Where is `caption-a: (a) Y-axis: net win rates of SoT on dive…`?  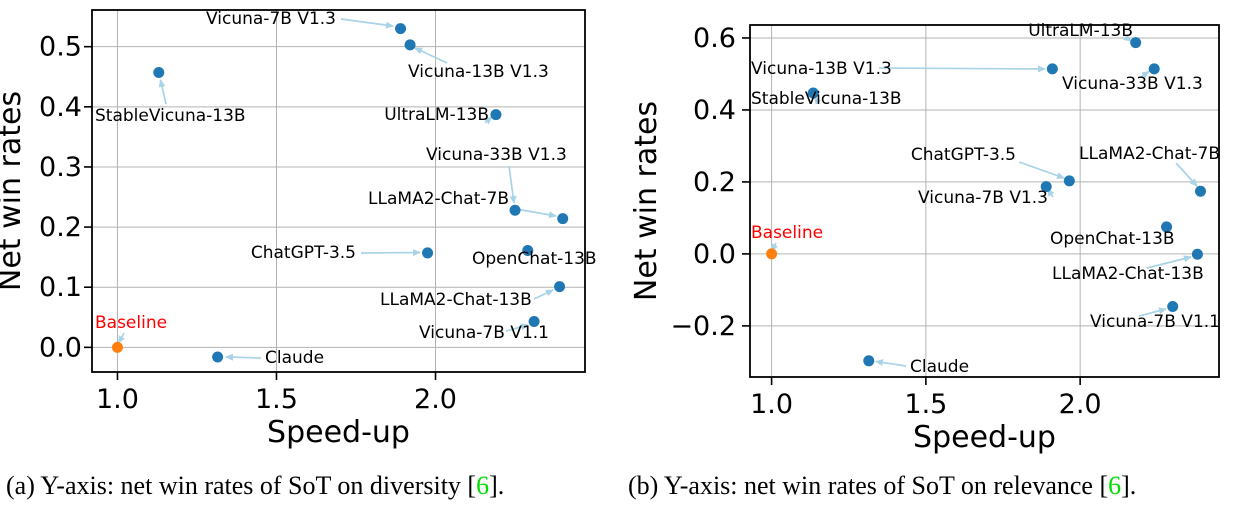
caption-a: (a) Y-axis: net win rates of SoT on dive… is located at coordinates (255, 486).